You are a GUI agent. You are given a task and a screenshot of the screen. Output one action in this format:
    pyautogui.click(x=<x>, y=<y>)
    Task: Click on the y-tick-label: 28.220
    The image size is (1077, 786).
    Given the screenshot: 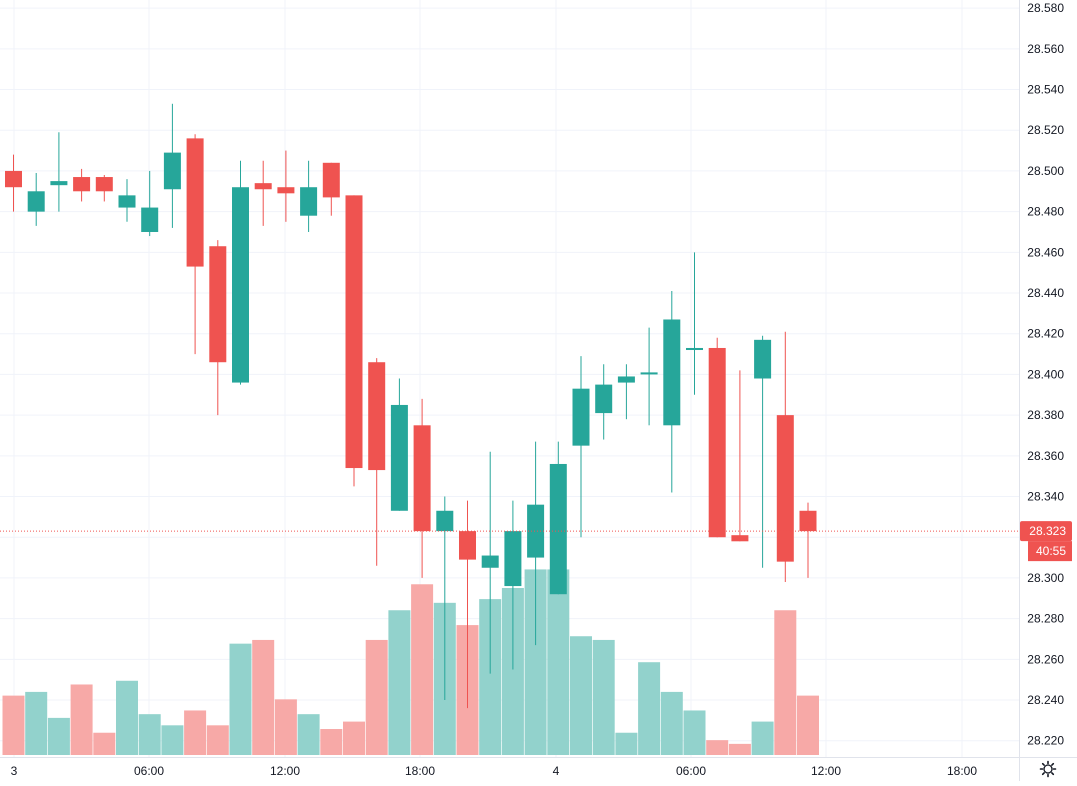 What is the action you would take?
    pyautogui.click(x=1045, y=741)
    